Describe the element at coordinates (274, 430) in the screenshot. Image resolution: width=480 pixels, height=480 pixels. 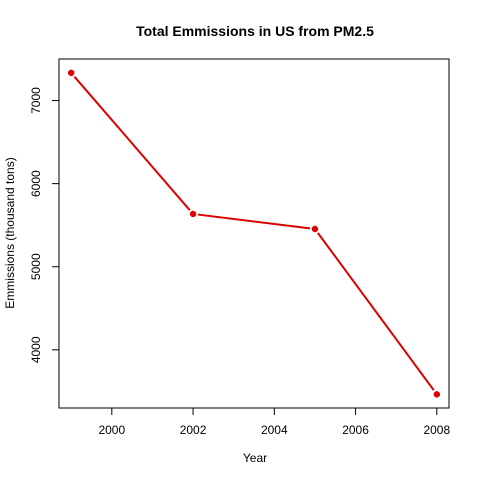
I see `x-tick-label: 2004` at that location.